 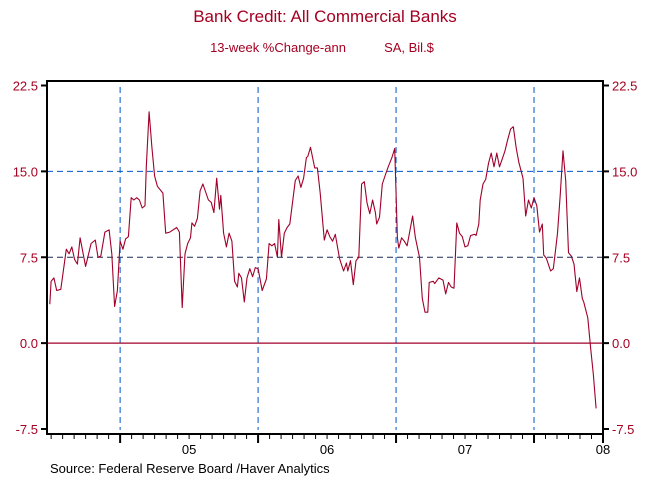 What do you see at coordinates (603, 449) in the screenshot?
I see `x-tick-label: 08` at bounding box center [603, 449].